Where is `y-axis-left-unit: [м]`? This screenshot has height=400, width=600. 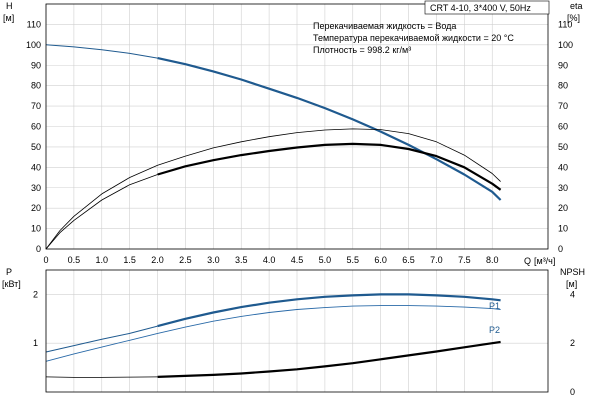 y-axis-left-unit: [м] is located at coordinates (8, 18).